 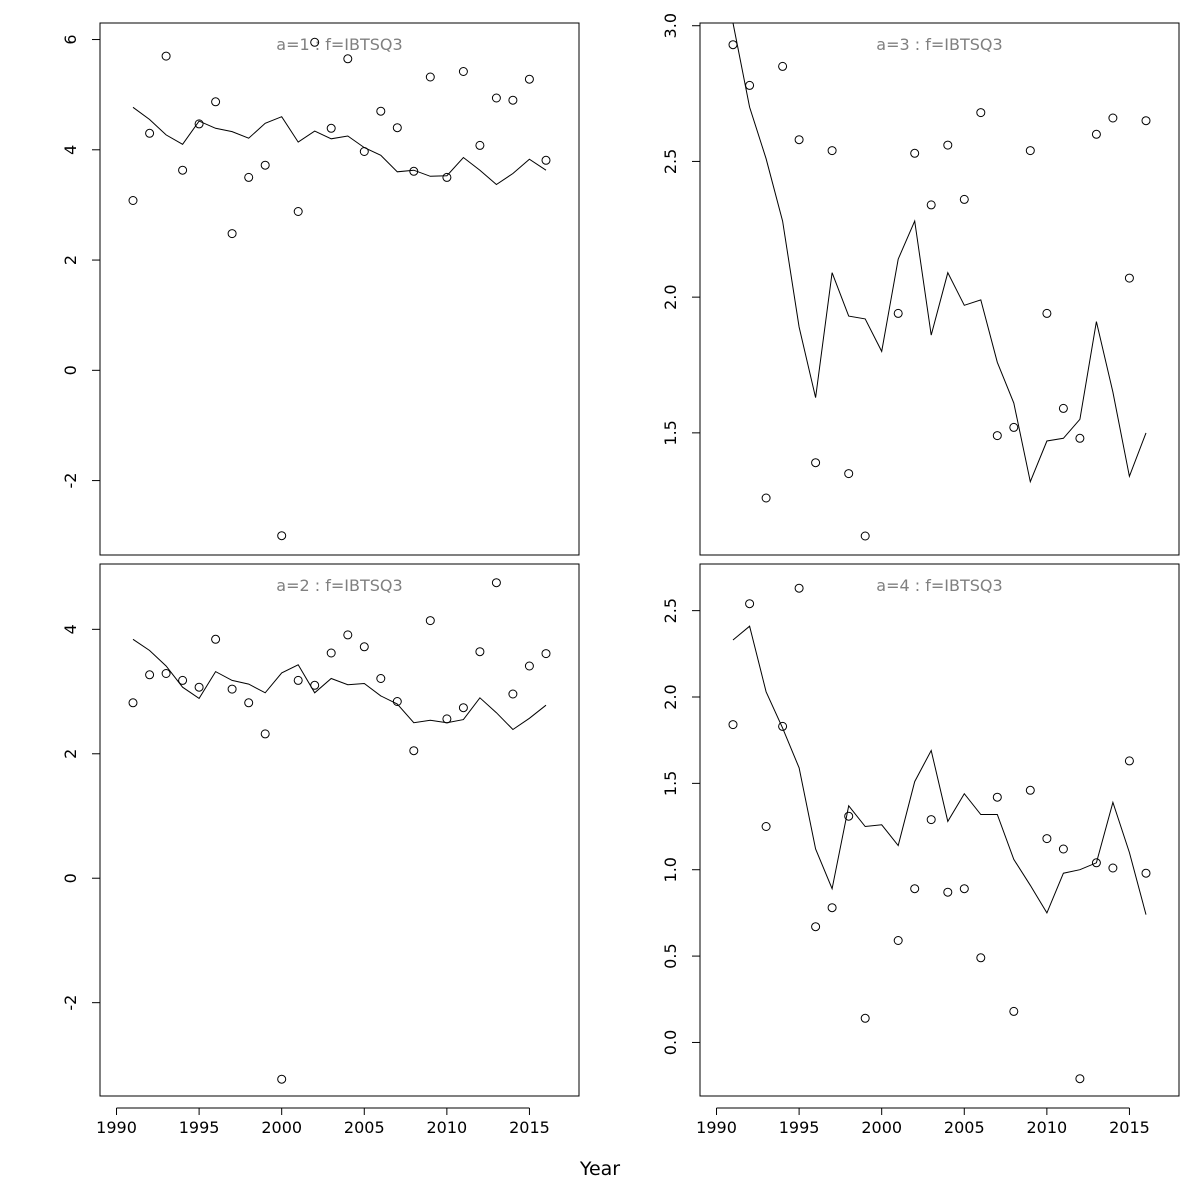 I want to click on y-tick-label: 4, so click(x=70, y=629).